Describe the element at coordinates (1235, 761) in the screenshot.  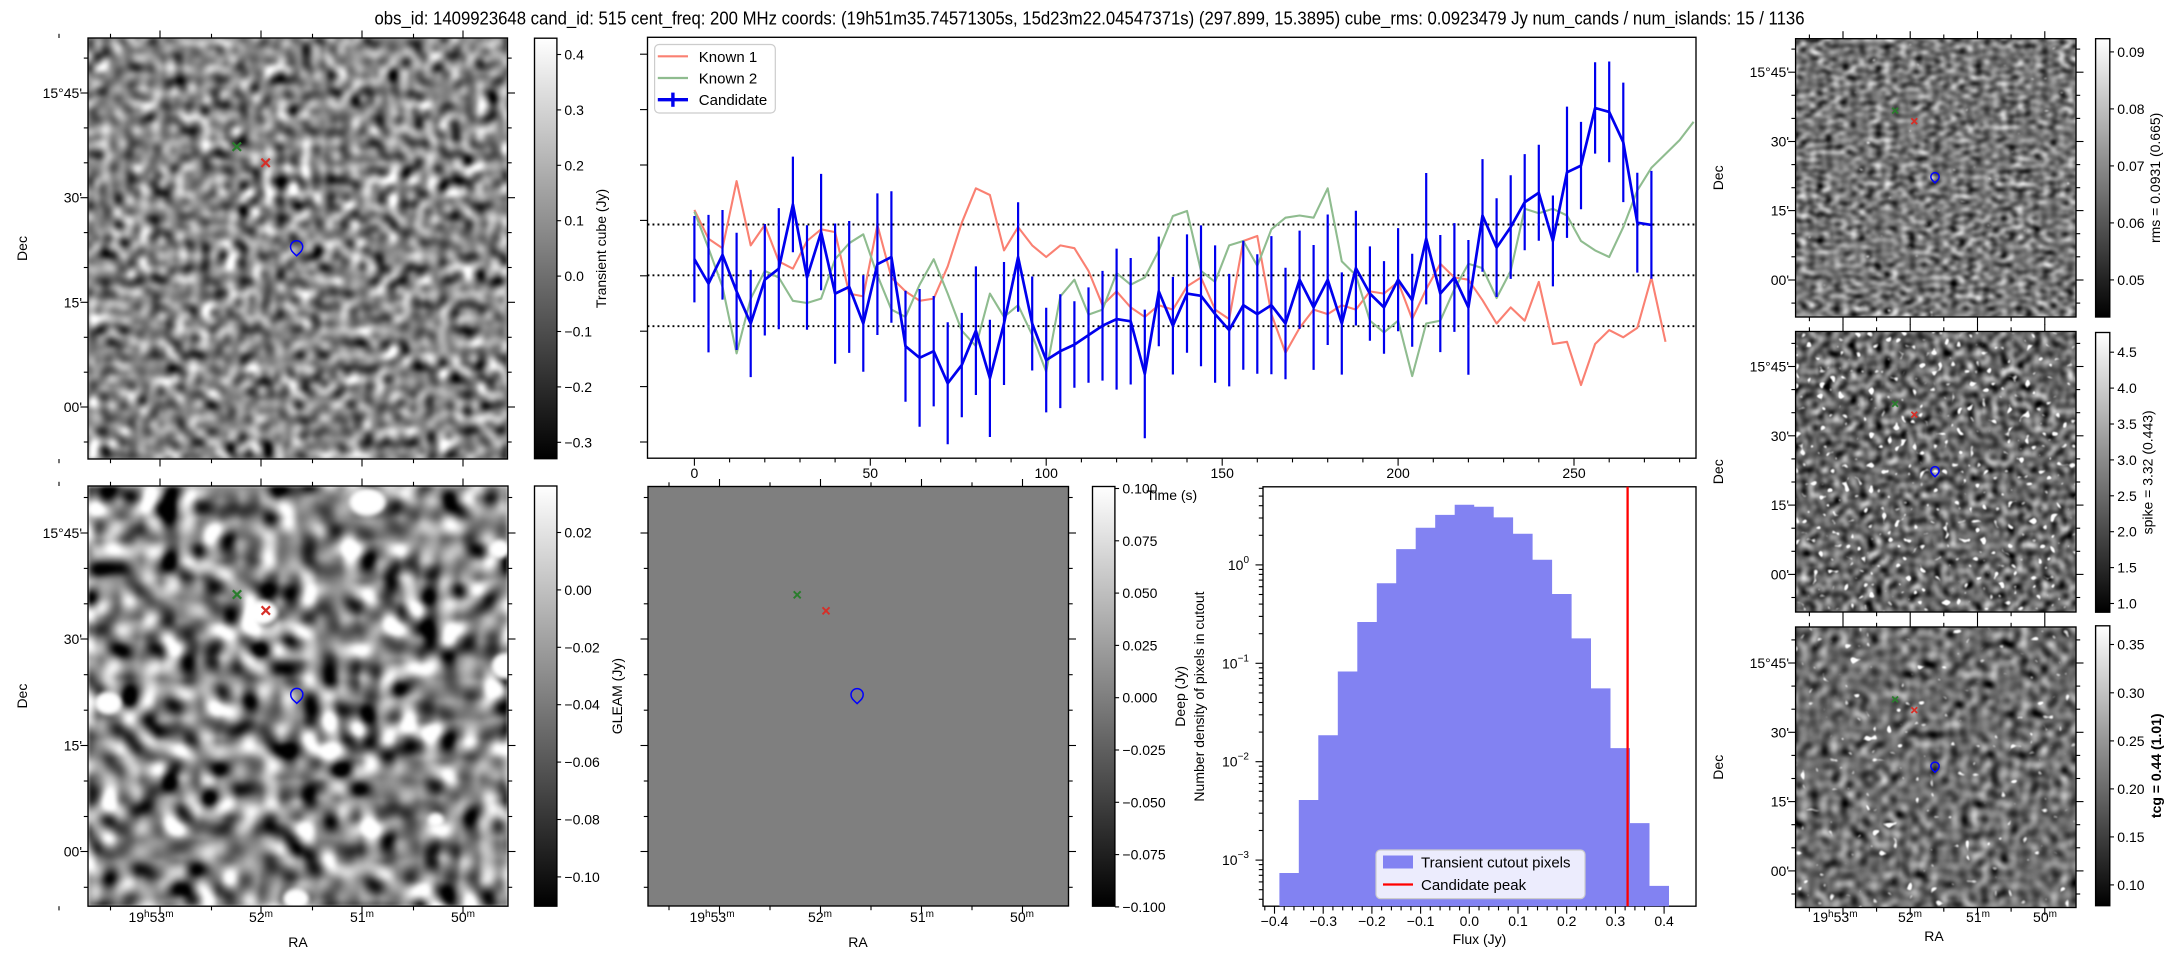
I see `svg-text: 10−2` at that location.